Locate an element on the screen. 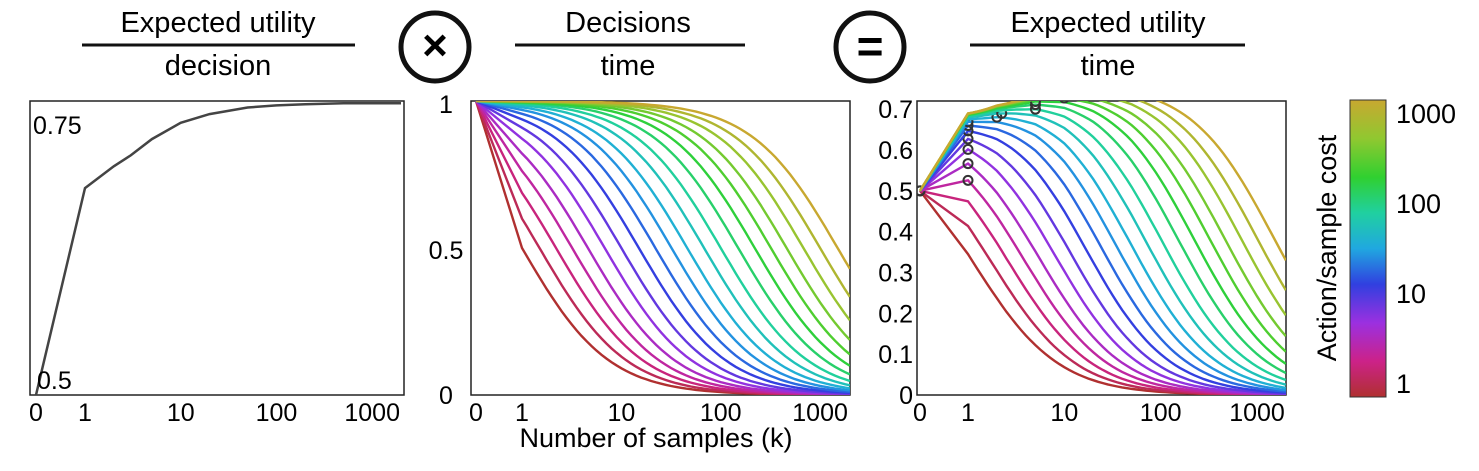 The image size is (1479, 471). panel3-xtick: 100 is located at coordinates (1161, 413).